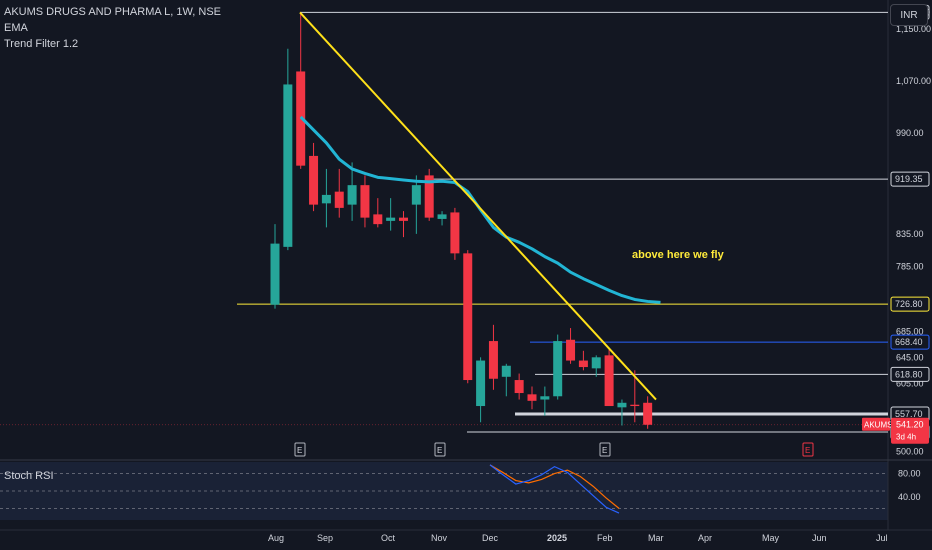 This screenshot has width=932, height=550. What do you see at coordinates (29, 476) in the screenshot?
I see `stoch-rsi-label: Stoch RSI` at bounding box center [29, 476].